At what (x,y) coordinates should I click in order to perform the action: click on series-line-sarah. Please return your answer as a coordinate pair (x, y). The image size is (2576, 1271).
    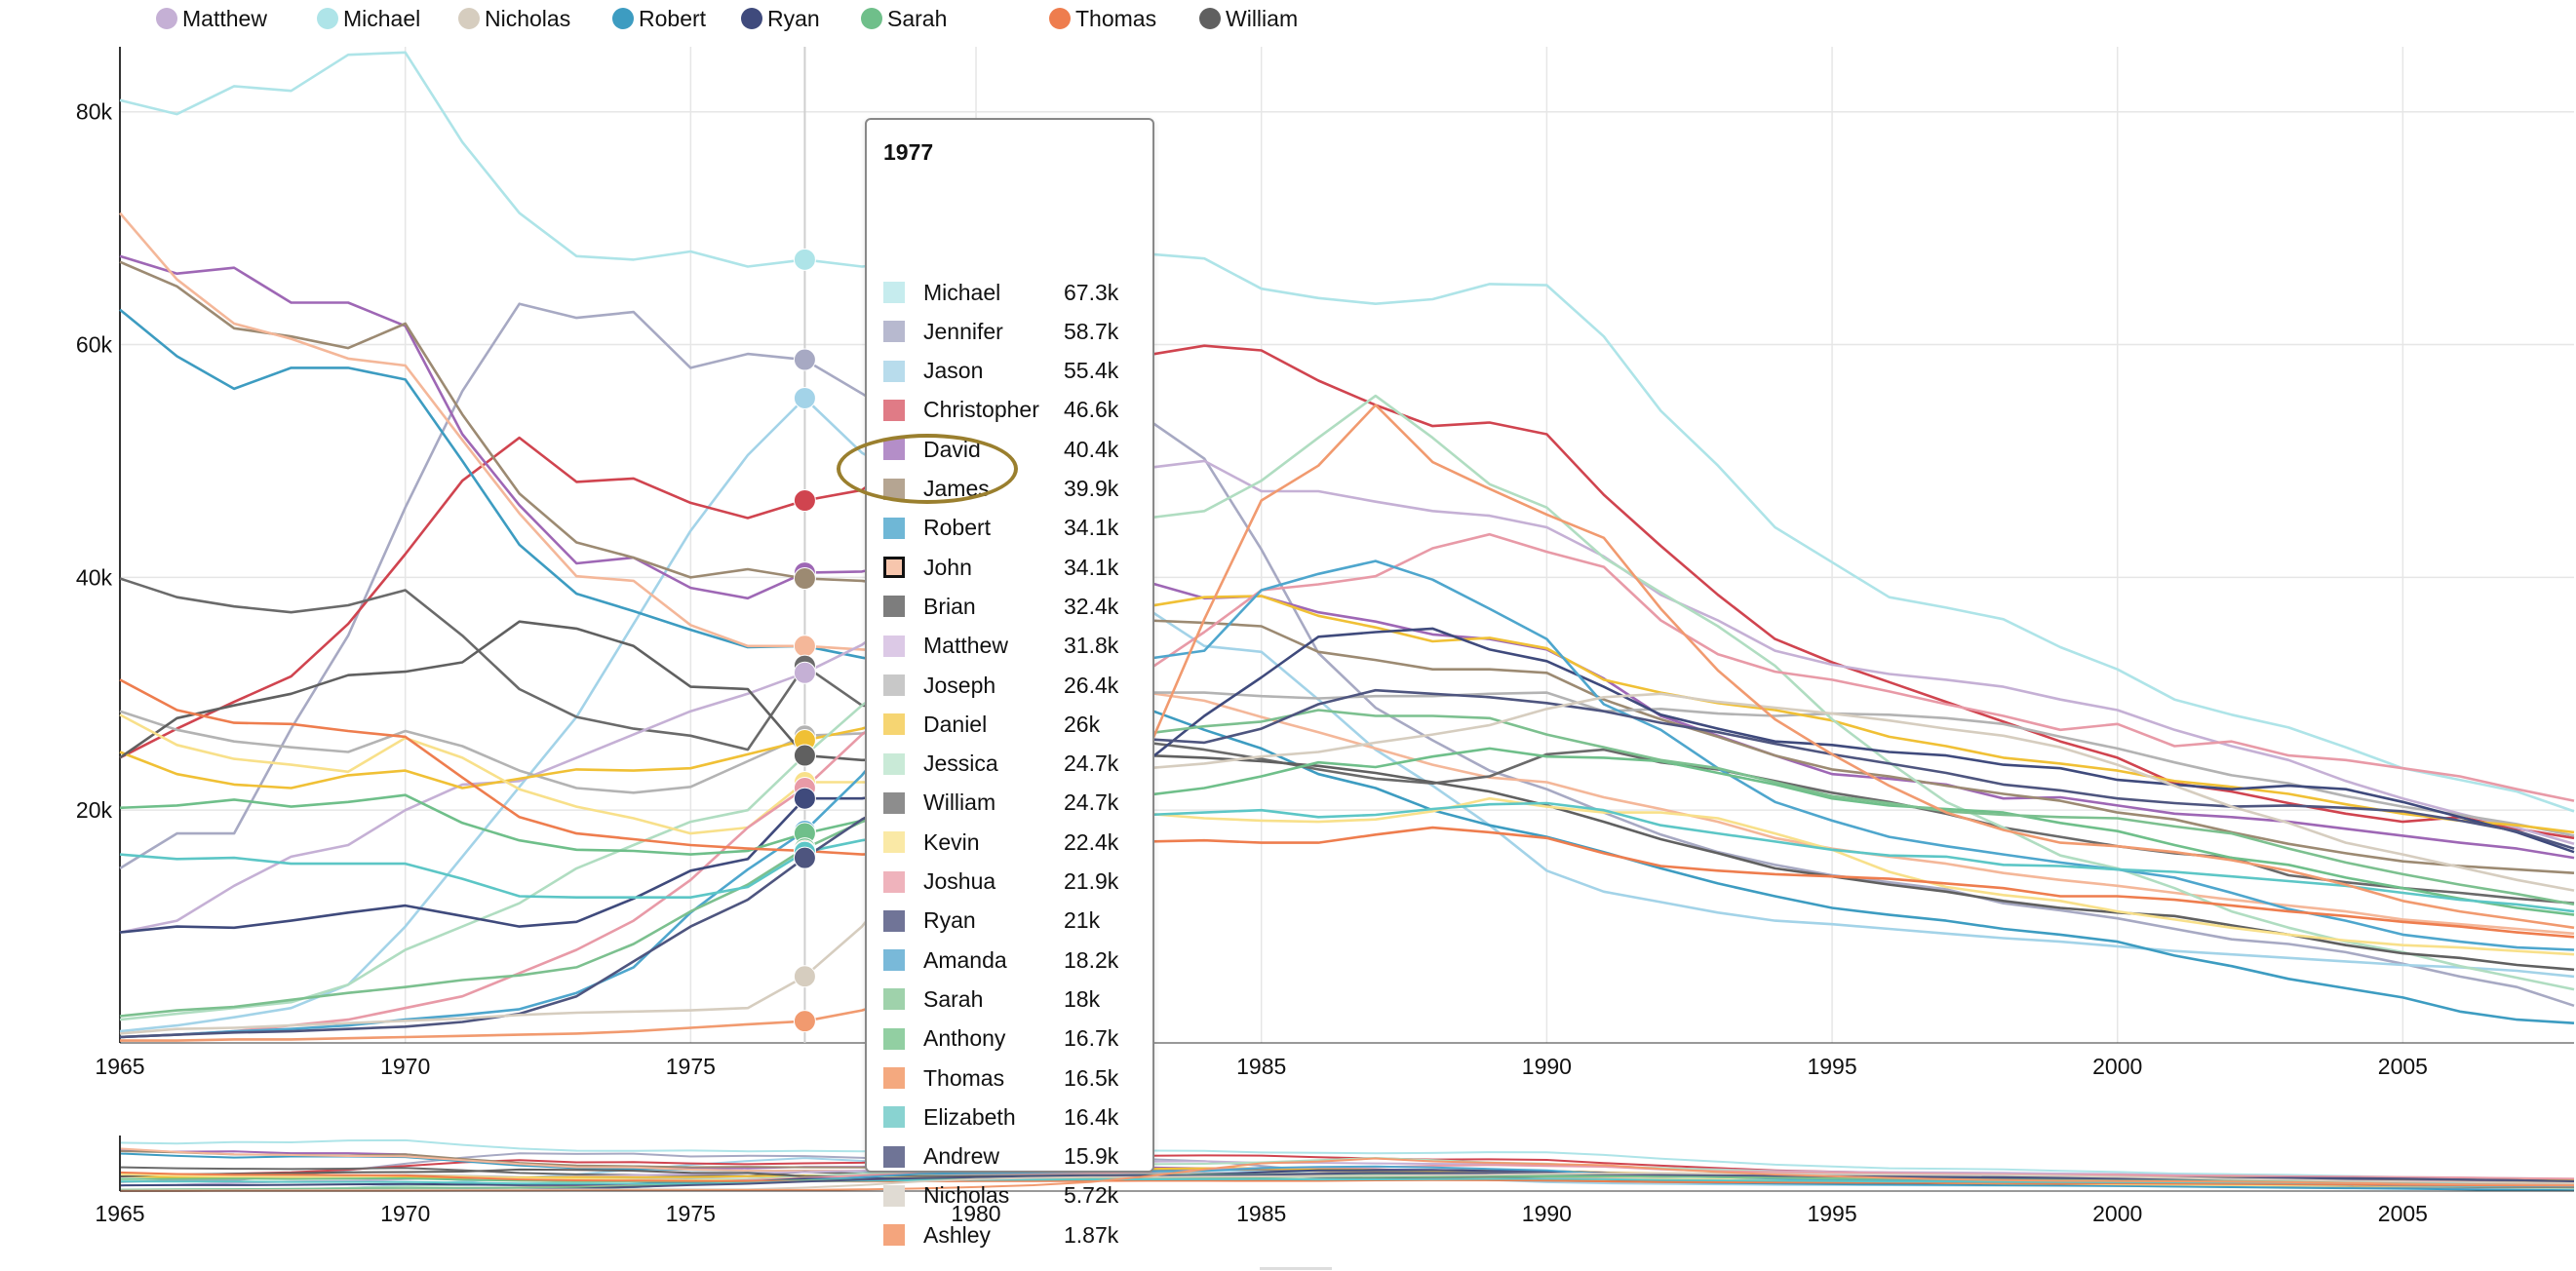
    Looking at the image, I should click on (1347, 831).